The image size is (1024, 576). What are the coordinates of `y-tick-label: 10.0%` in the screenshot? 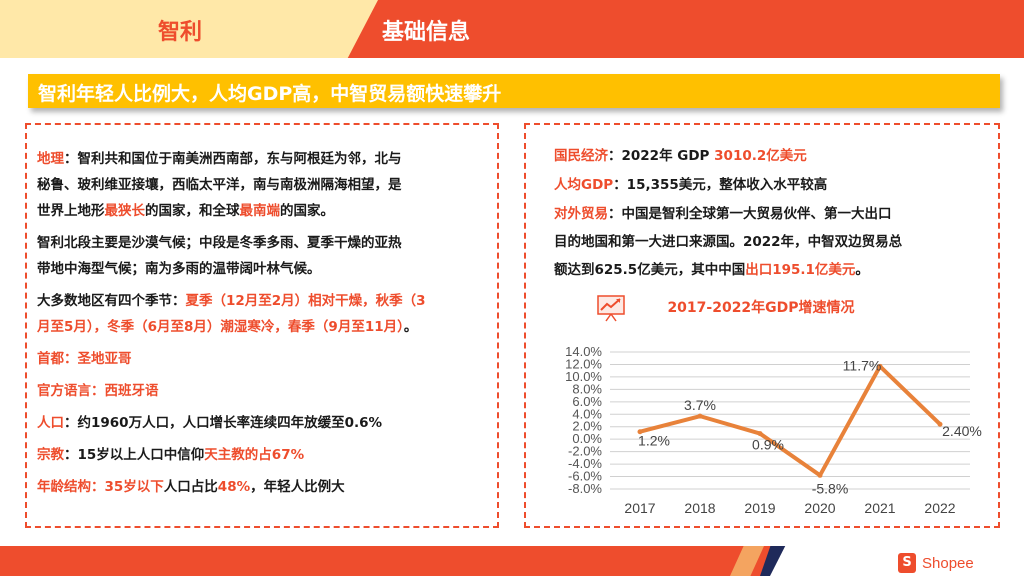 It's located at (583, 376).